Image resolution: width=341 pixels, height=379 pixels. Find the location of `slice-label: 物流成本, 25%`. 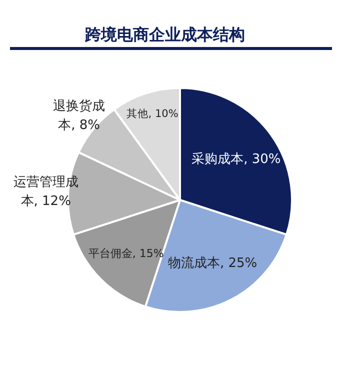

slice-label: 物流成本, 25% is located at coordinates (212, 264).